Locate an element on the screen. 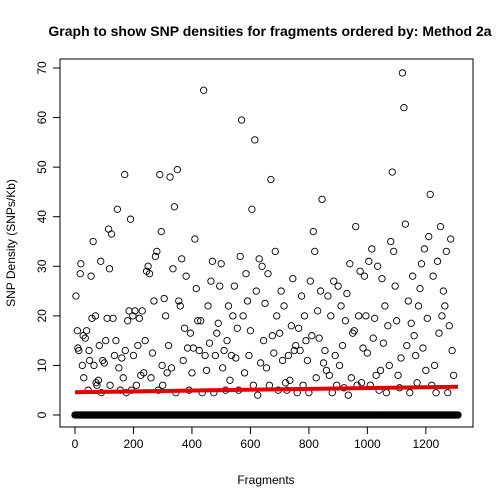 This screenshot has height=504, width=504. x-tick-label: 800 is located at coordinates (309, 444).